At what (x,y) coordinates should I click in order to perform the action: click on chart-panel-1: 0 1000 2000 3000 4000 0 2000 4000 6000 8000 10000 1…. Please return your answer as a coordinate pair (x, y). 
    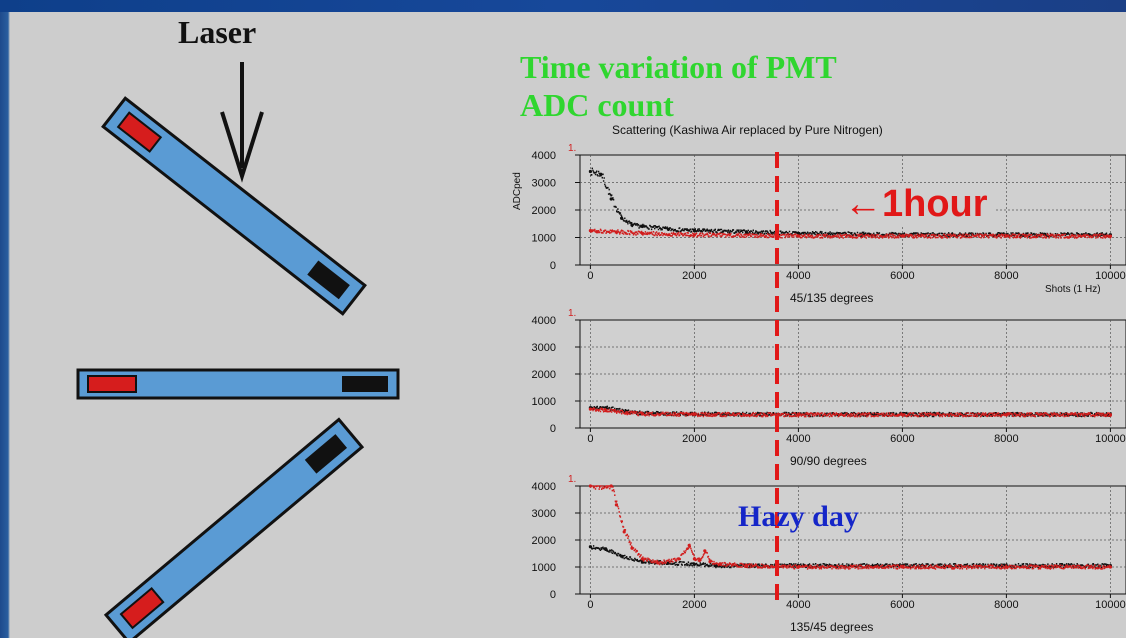
    Looking at the image, I should click on (819, 224).